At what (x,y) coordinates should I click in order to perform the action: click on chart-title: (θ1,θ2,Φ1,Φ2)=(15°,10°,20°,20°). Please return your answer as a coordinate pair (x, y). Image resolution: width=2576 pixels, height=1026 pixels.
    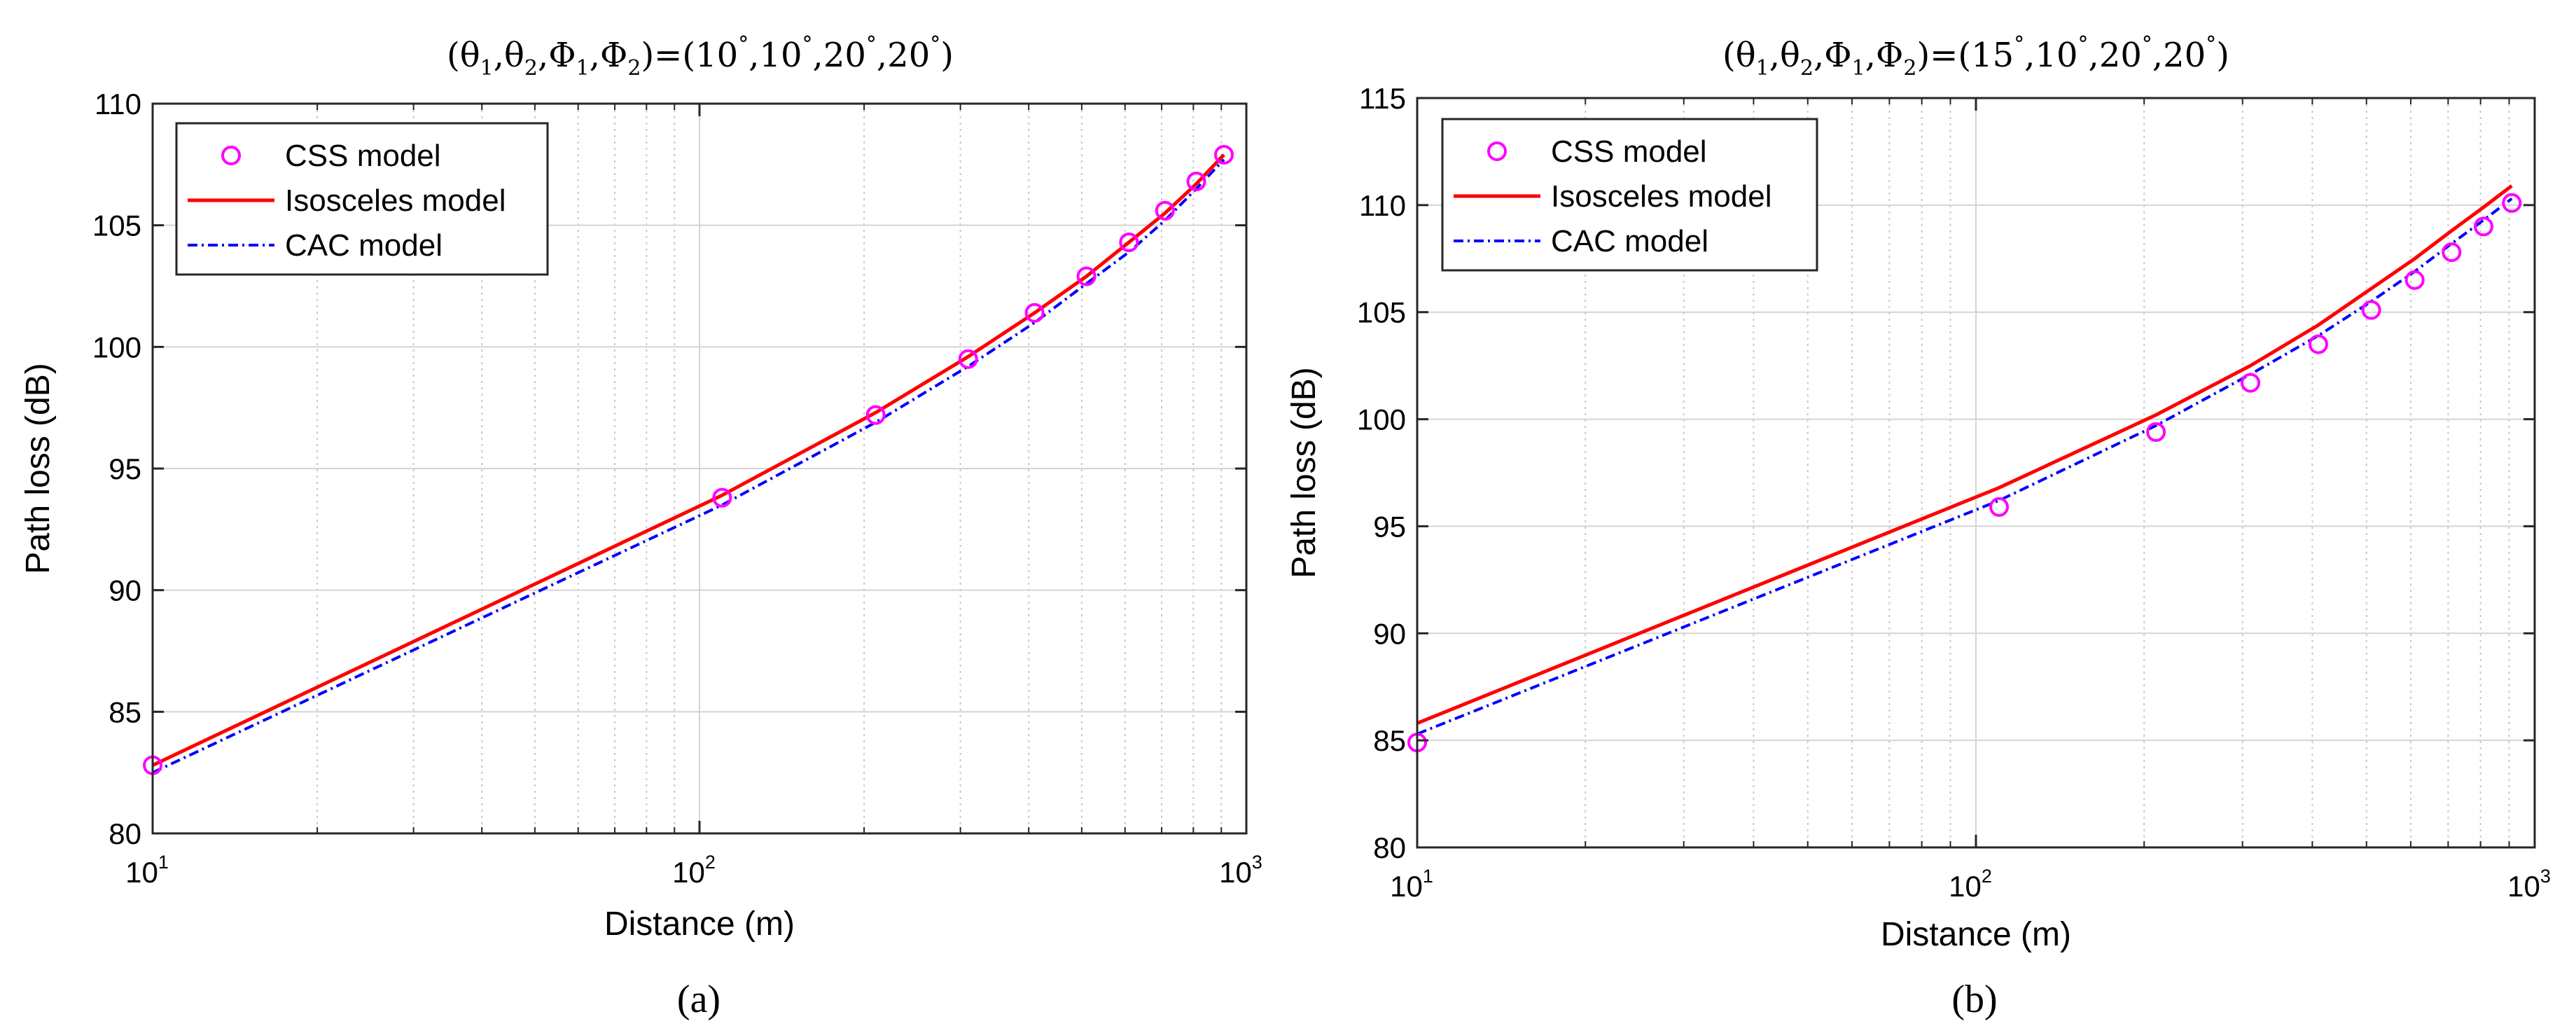
    Looking at the image, I should click on (1975, 56).